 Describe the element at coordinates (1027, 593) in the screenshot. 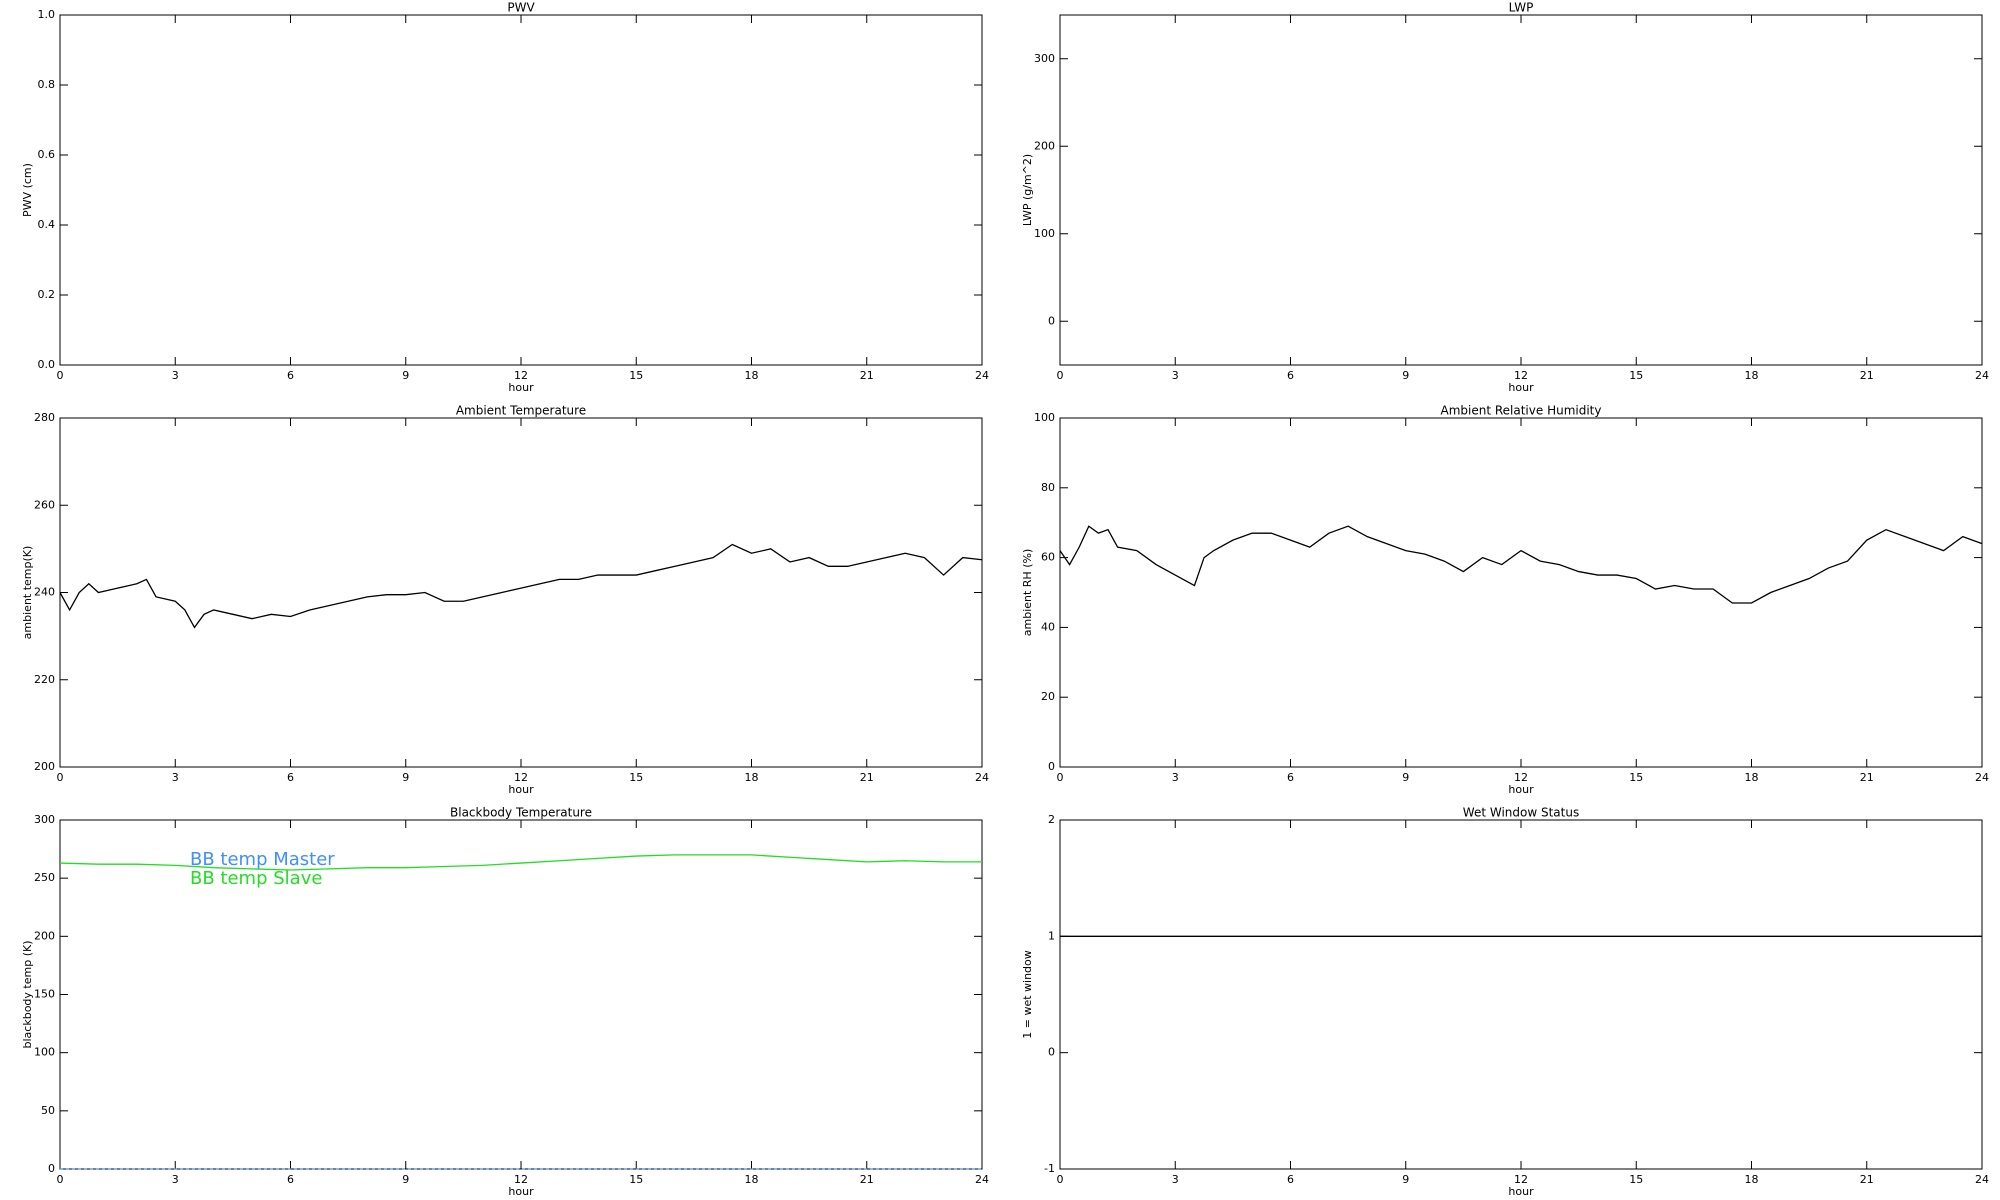

I see `y-axis-label: ambient RH (%)` at that location.